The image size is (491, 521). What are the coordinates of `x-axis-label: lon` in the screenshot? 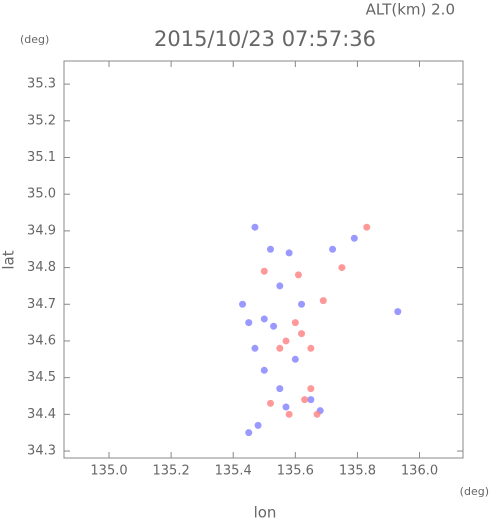 It's located at (265, 512).